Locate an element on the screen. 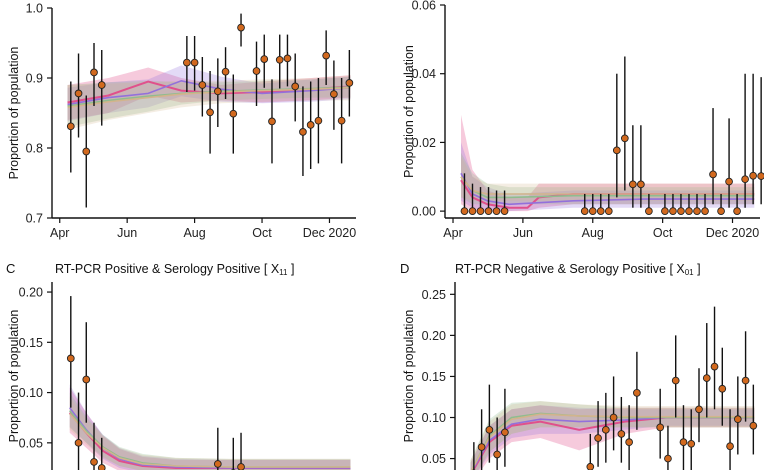 The image size is (780, 470). panel-letter: D is located at coordinates (404, 268).